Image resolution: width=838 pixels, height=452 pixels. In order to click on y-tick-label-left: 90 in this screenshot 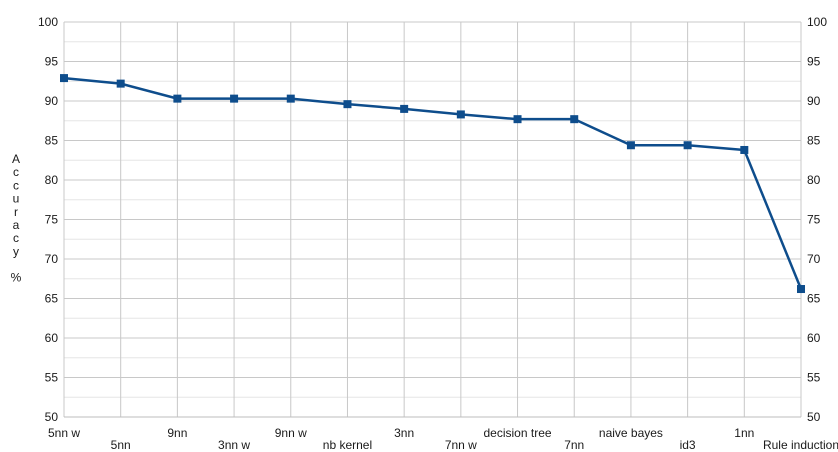, I will do `click(52, 101)`.